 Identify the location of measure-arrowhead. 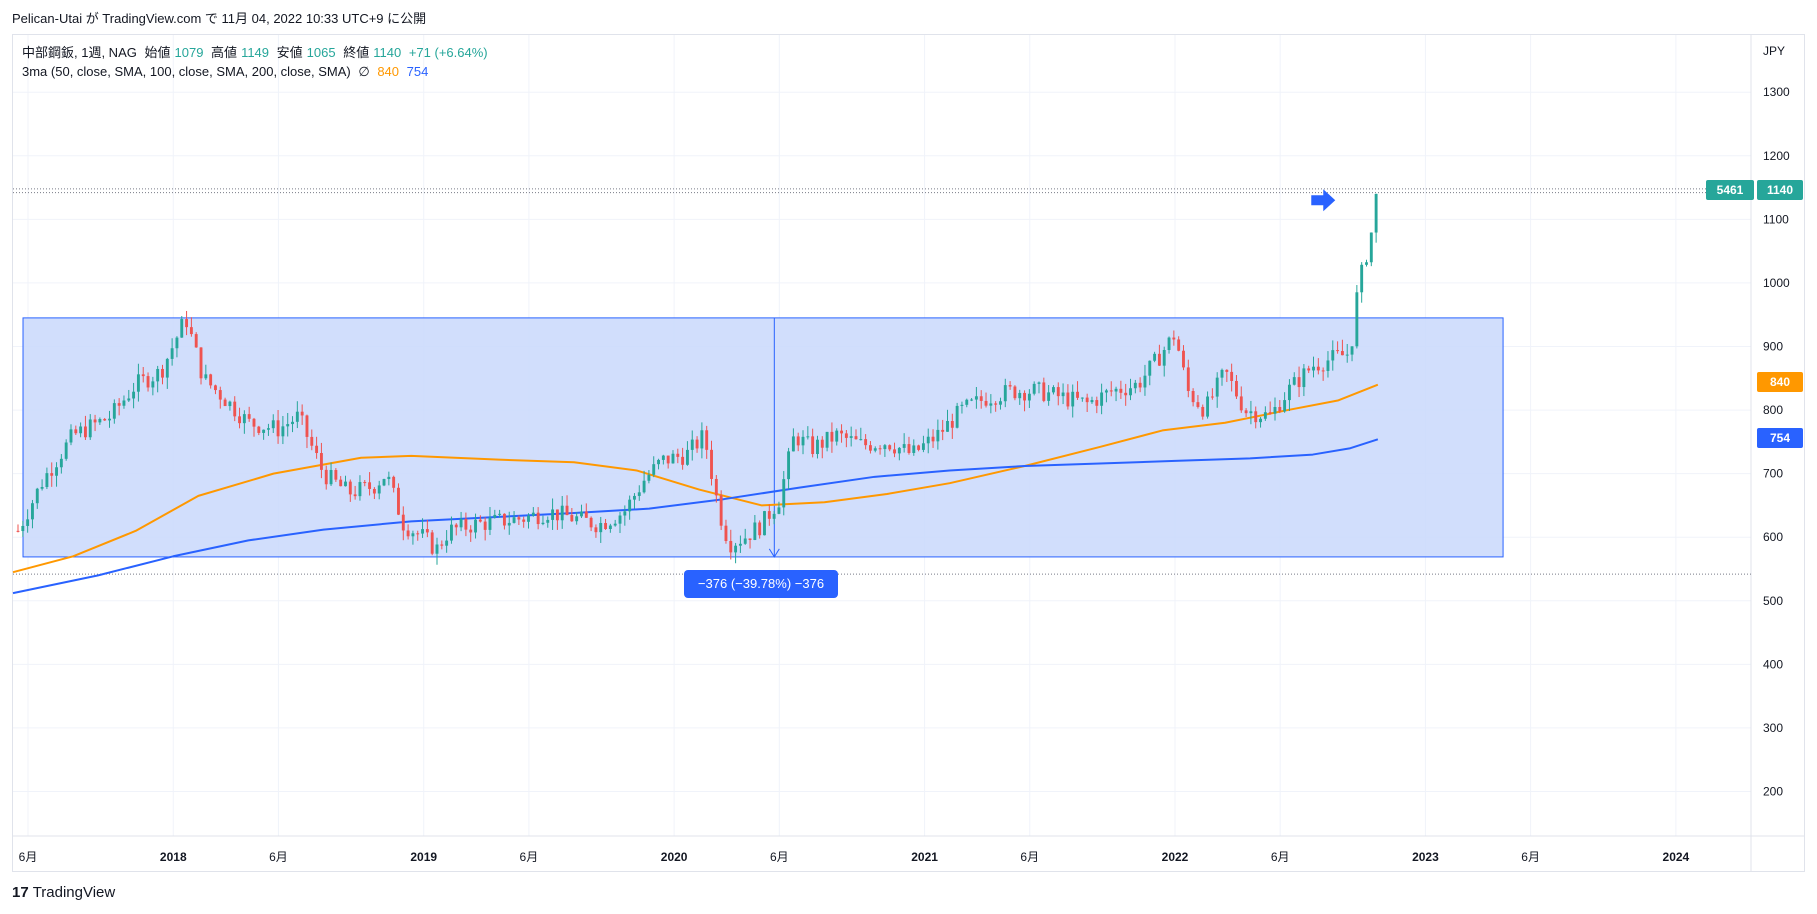
(774, 553).